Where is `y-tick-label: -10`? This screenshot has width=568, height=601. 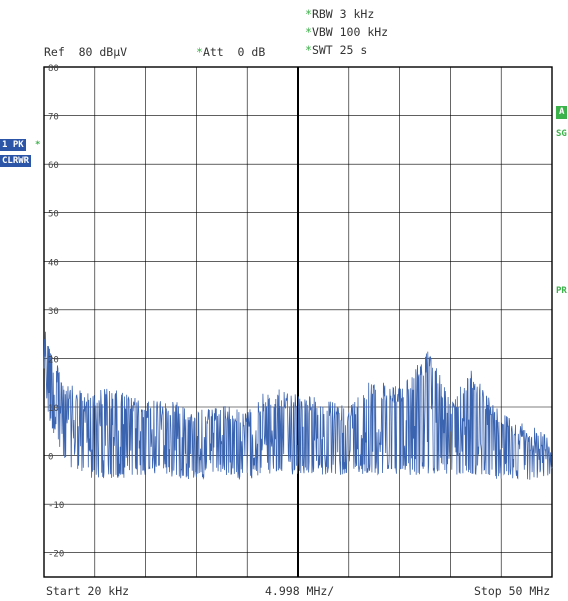 y-tick-label: -10 is located at coordinates (56, 506).